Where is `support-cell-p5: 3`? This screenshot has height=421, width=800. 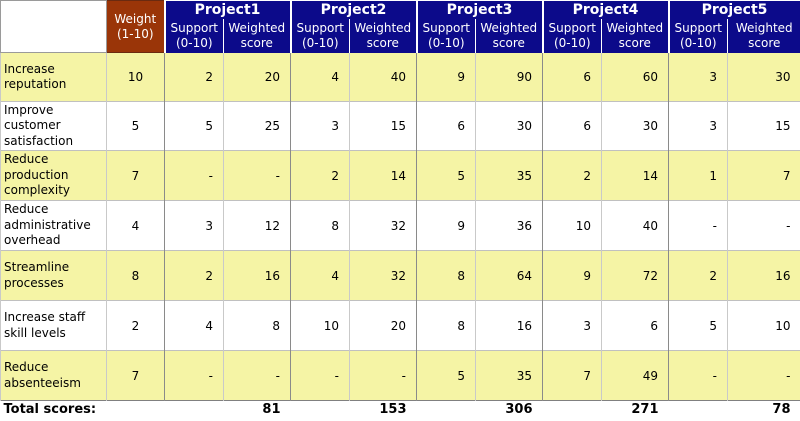 support-cell-p5: 3 is located at coordinates (698, 126).